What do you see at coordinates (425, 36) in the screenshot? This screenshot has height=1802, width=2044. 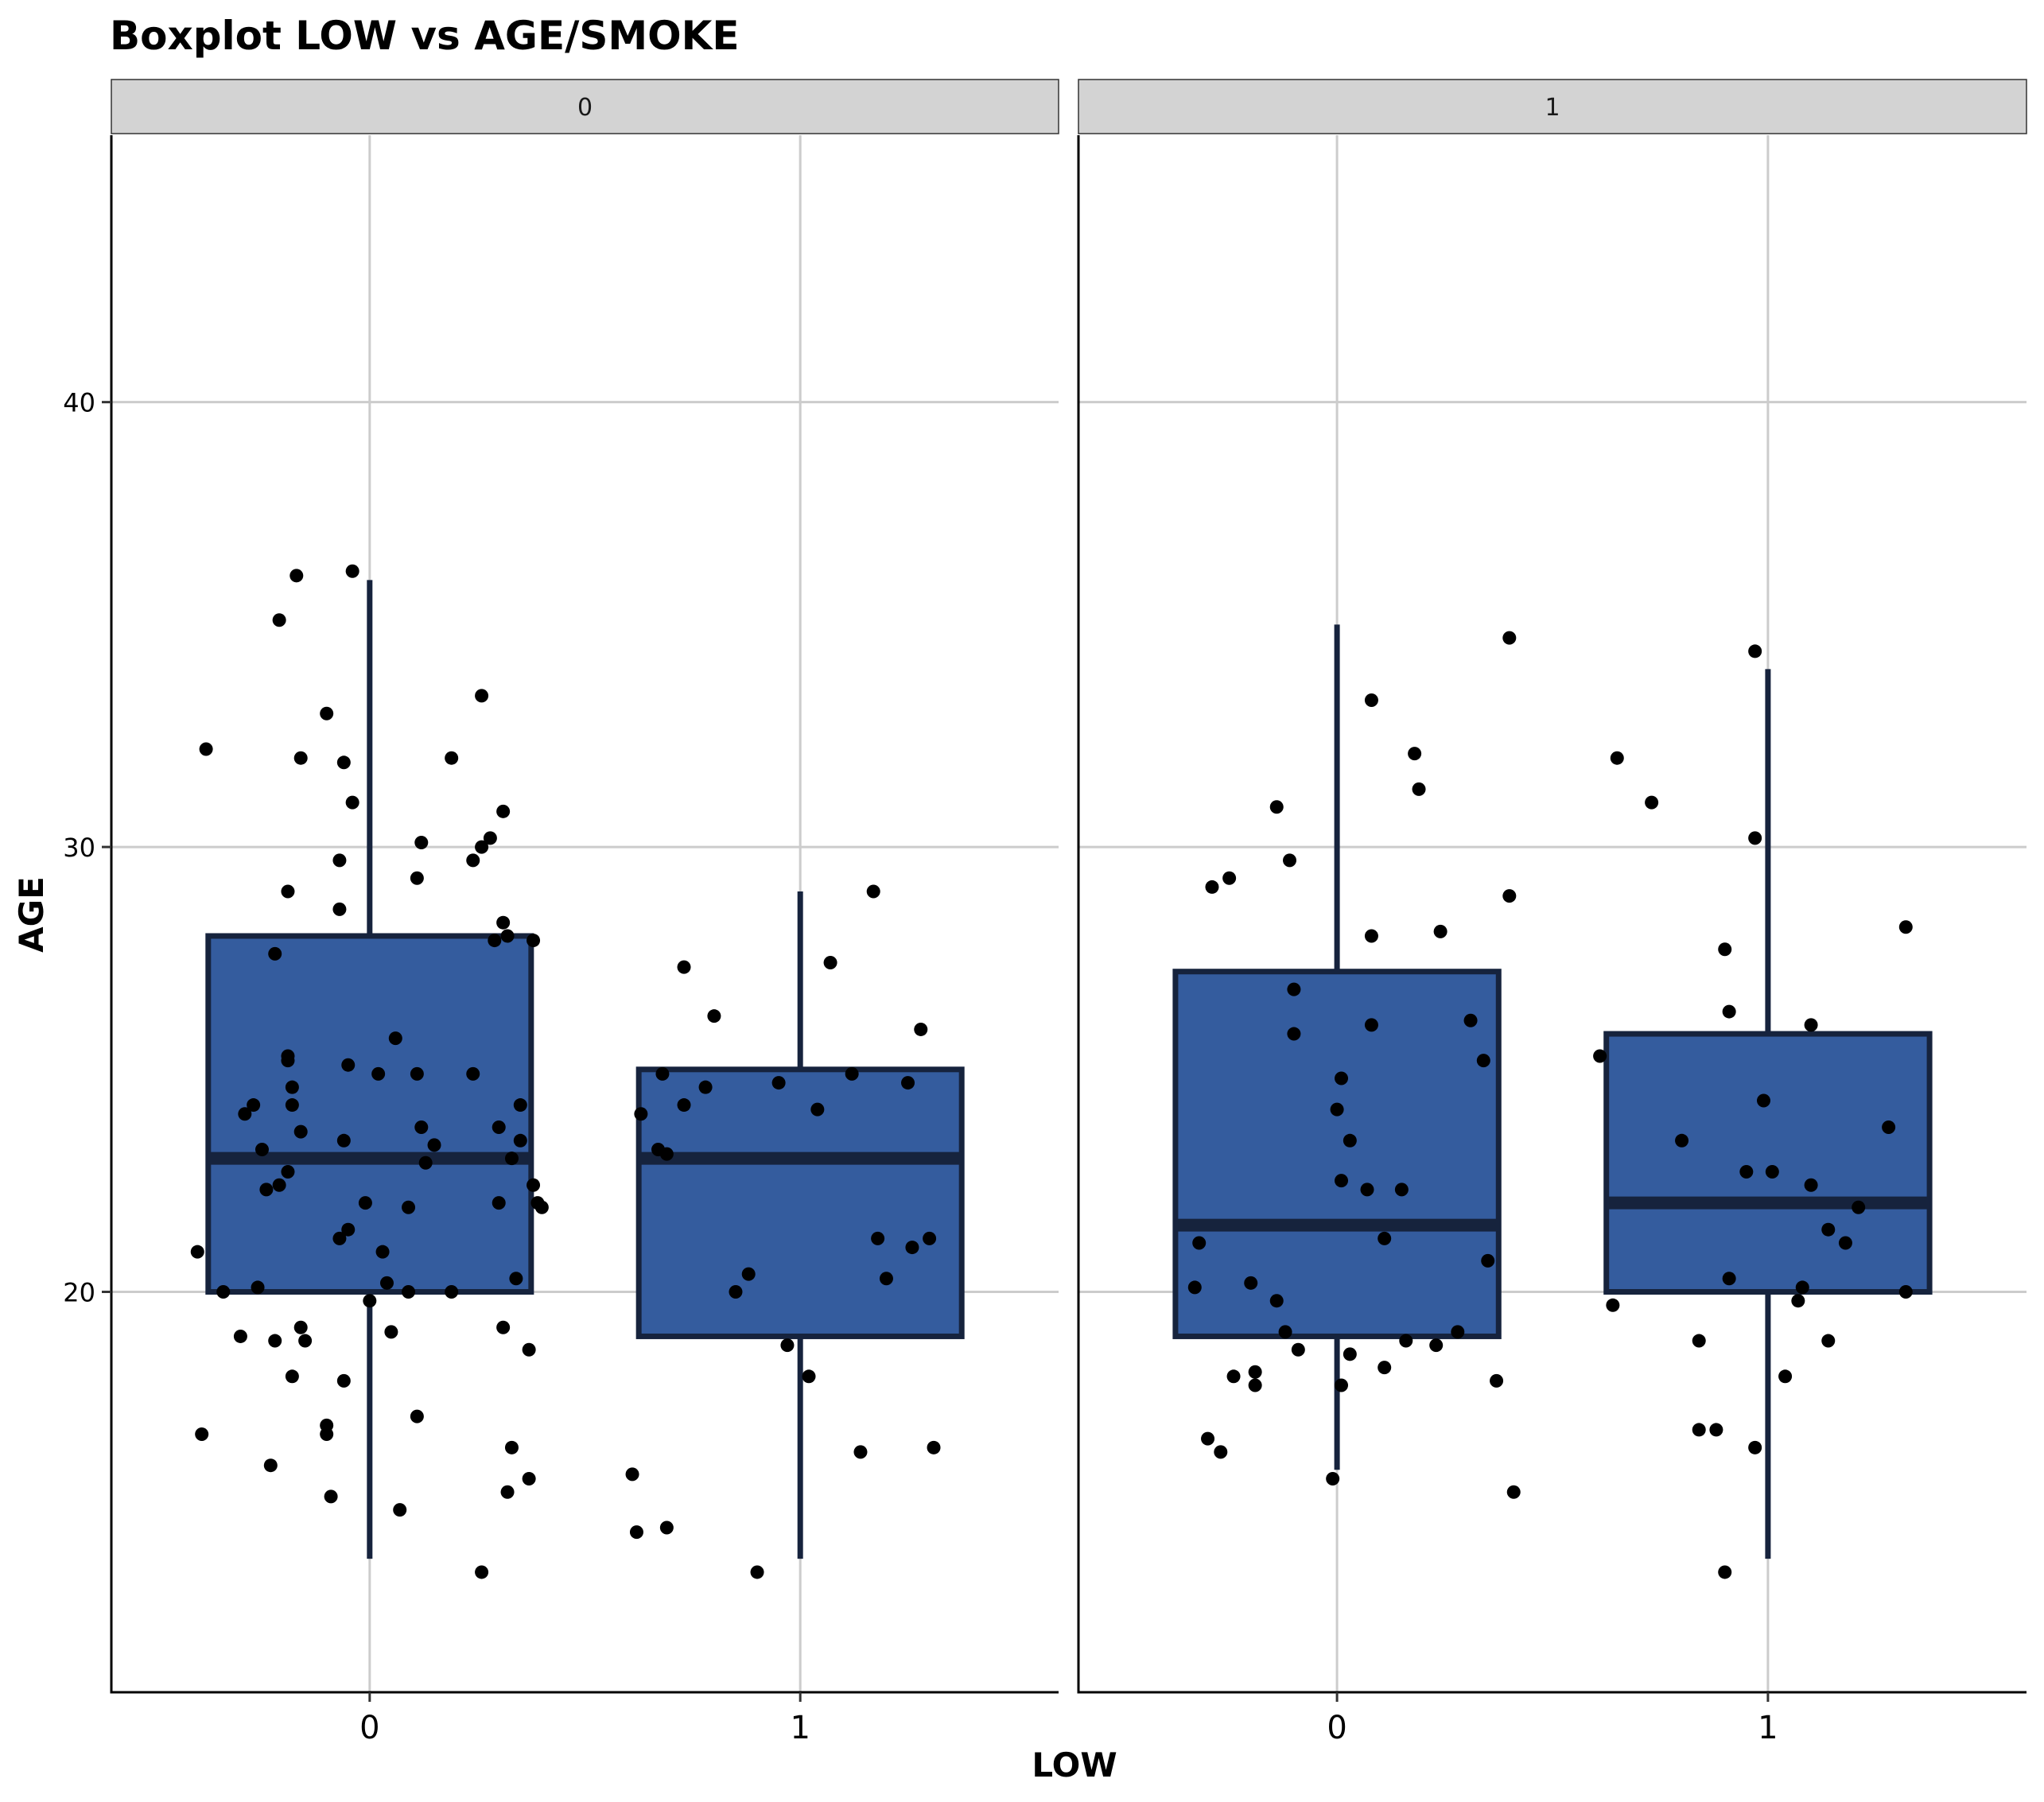 I see `chart-title: Boxplot LOW vs AGE/SMOKE` at bounding box center [425, 36].